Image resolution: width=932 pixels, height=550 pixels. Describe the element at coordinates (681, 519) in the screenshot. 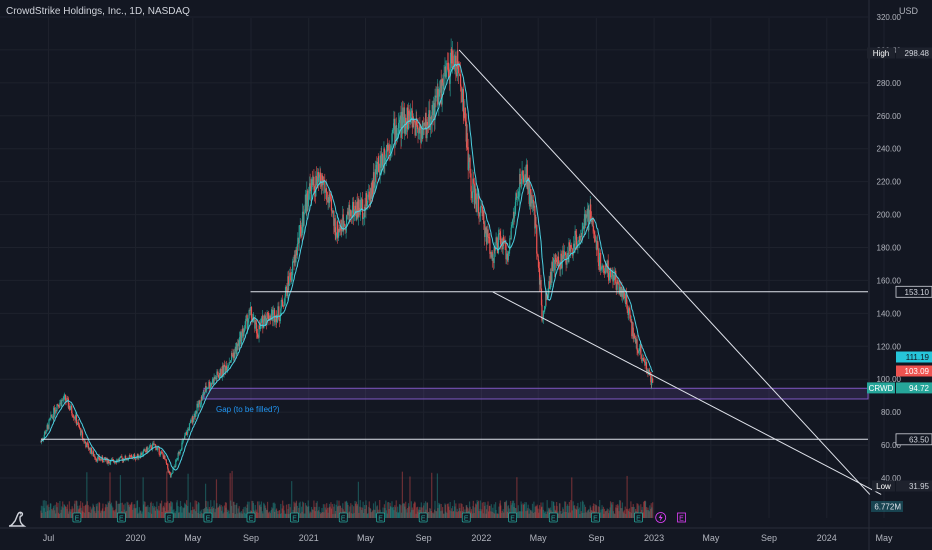

I see `earnings-e-icon: E` at that location.